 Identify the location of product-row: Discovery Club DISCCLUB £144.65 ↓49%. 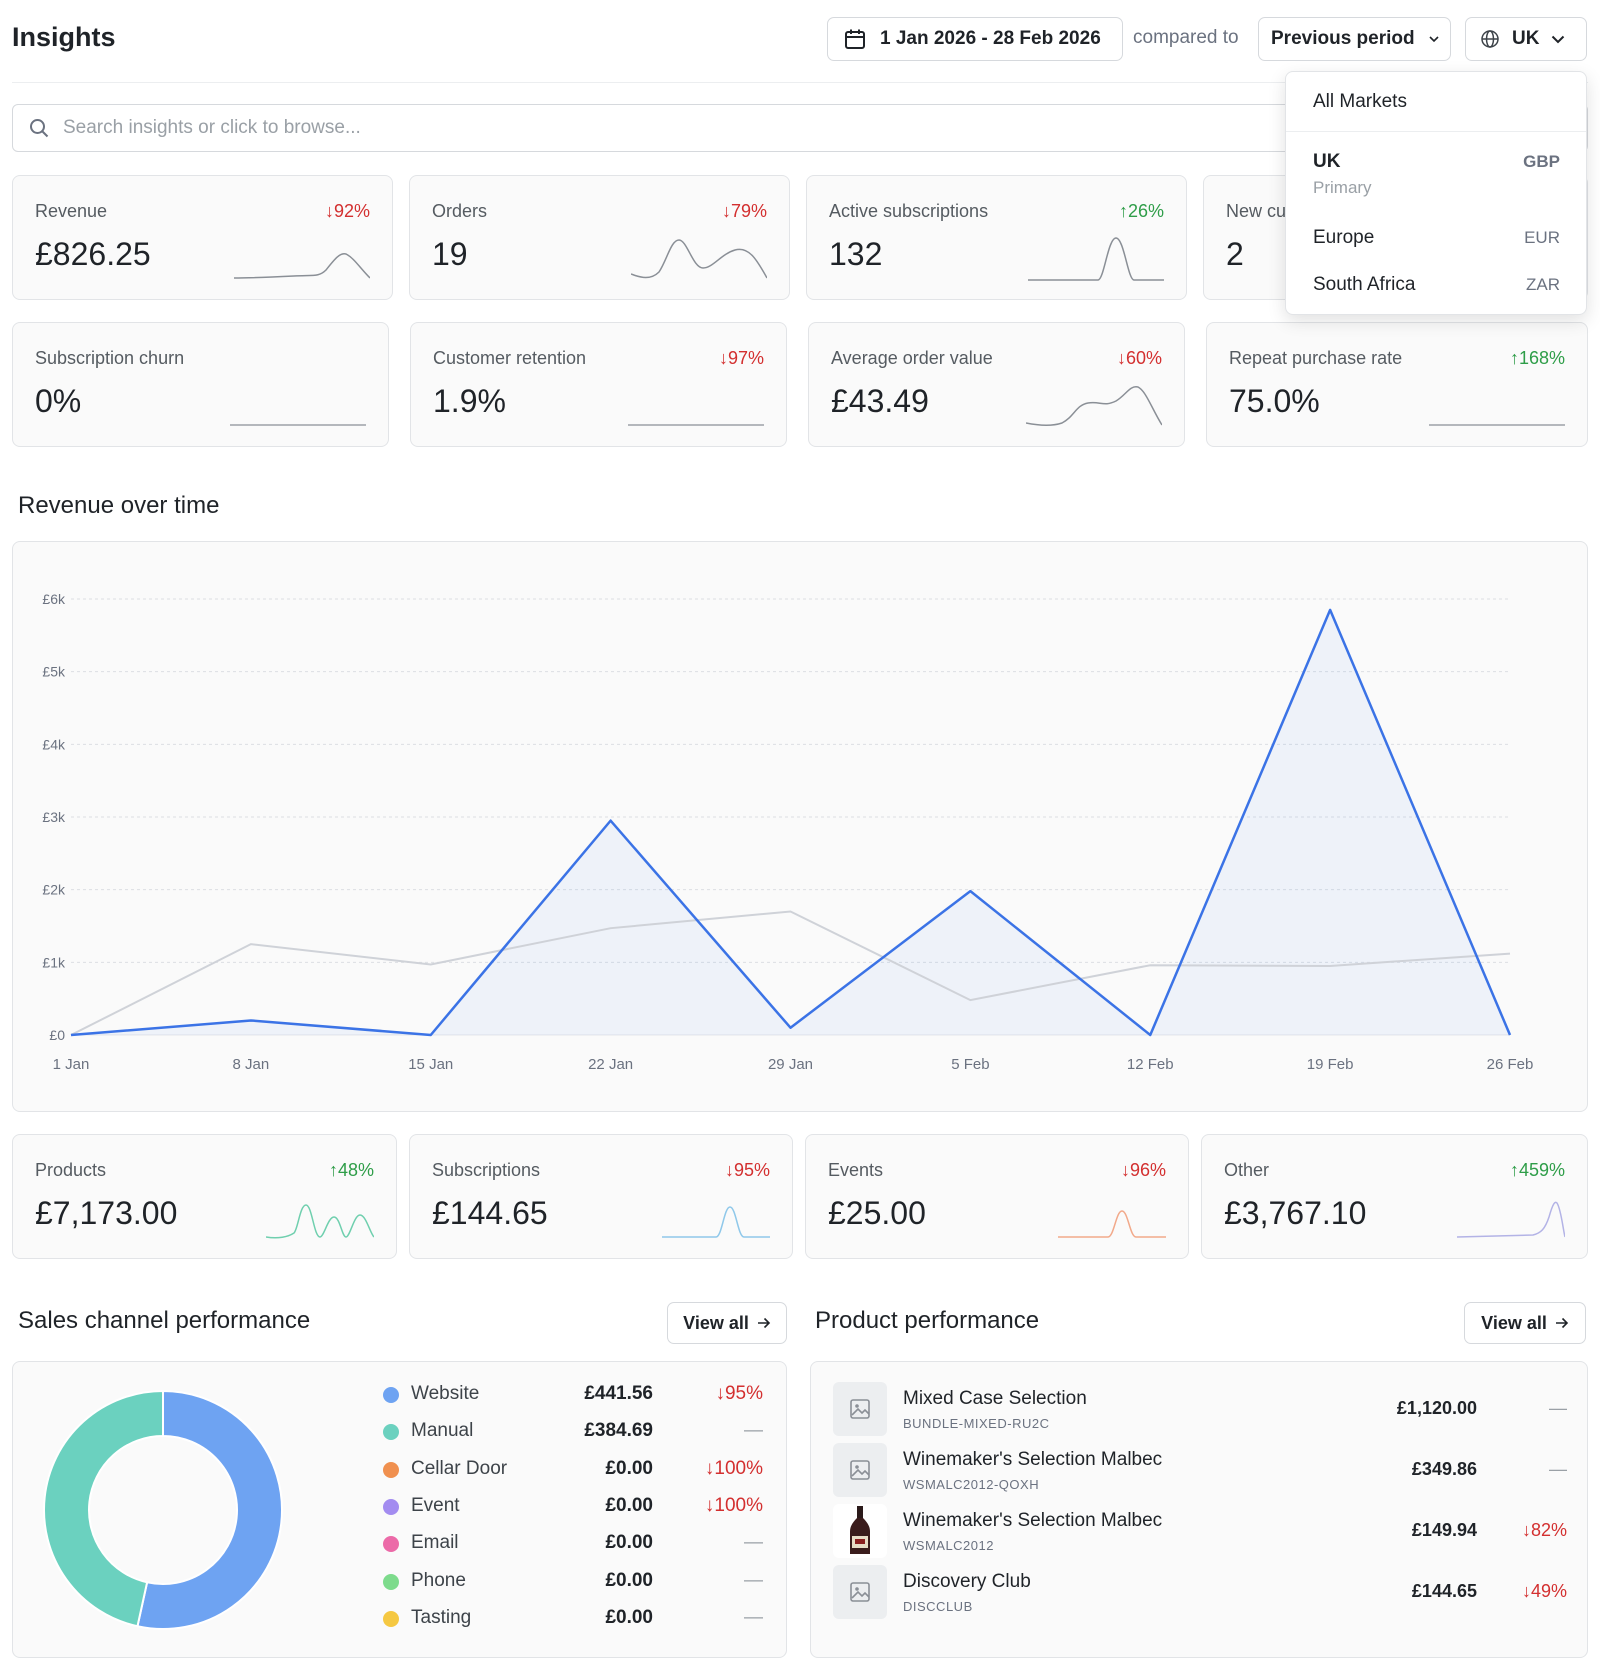
(1200, 1593).